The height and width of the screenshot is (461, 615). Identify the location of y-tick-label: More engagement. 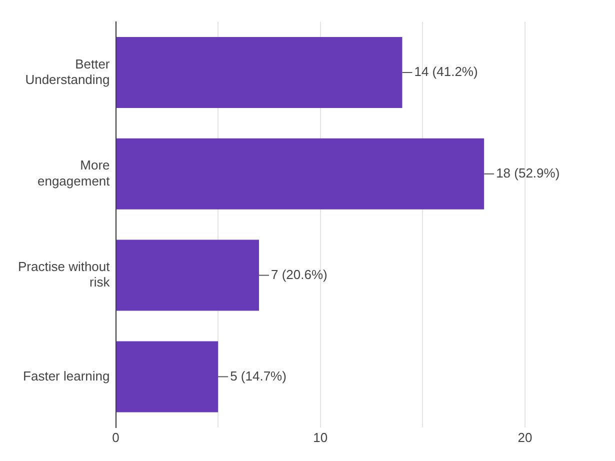
(73, 173).